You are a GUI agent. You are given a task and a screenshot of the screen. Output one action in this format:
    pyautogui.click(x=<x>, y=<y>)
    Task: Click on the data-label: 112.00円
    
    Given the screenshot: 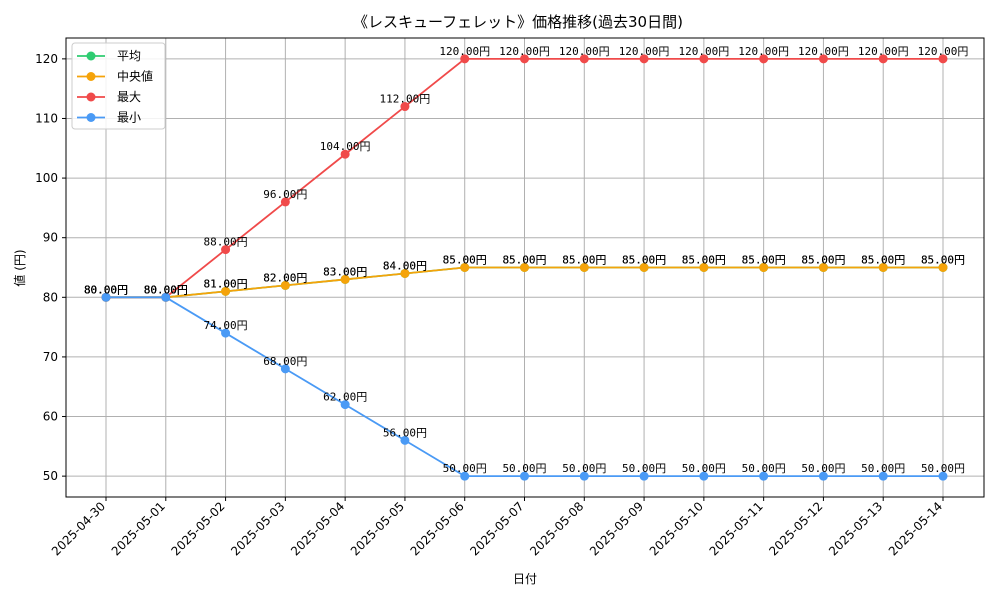 What is the action you would take?
    pyautogui.click(x=405, y=99)
    